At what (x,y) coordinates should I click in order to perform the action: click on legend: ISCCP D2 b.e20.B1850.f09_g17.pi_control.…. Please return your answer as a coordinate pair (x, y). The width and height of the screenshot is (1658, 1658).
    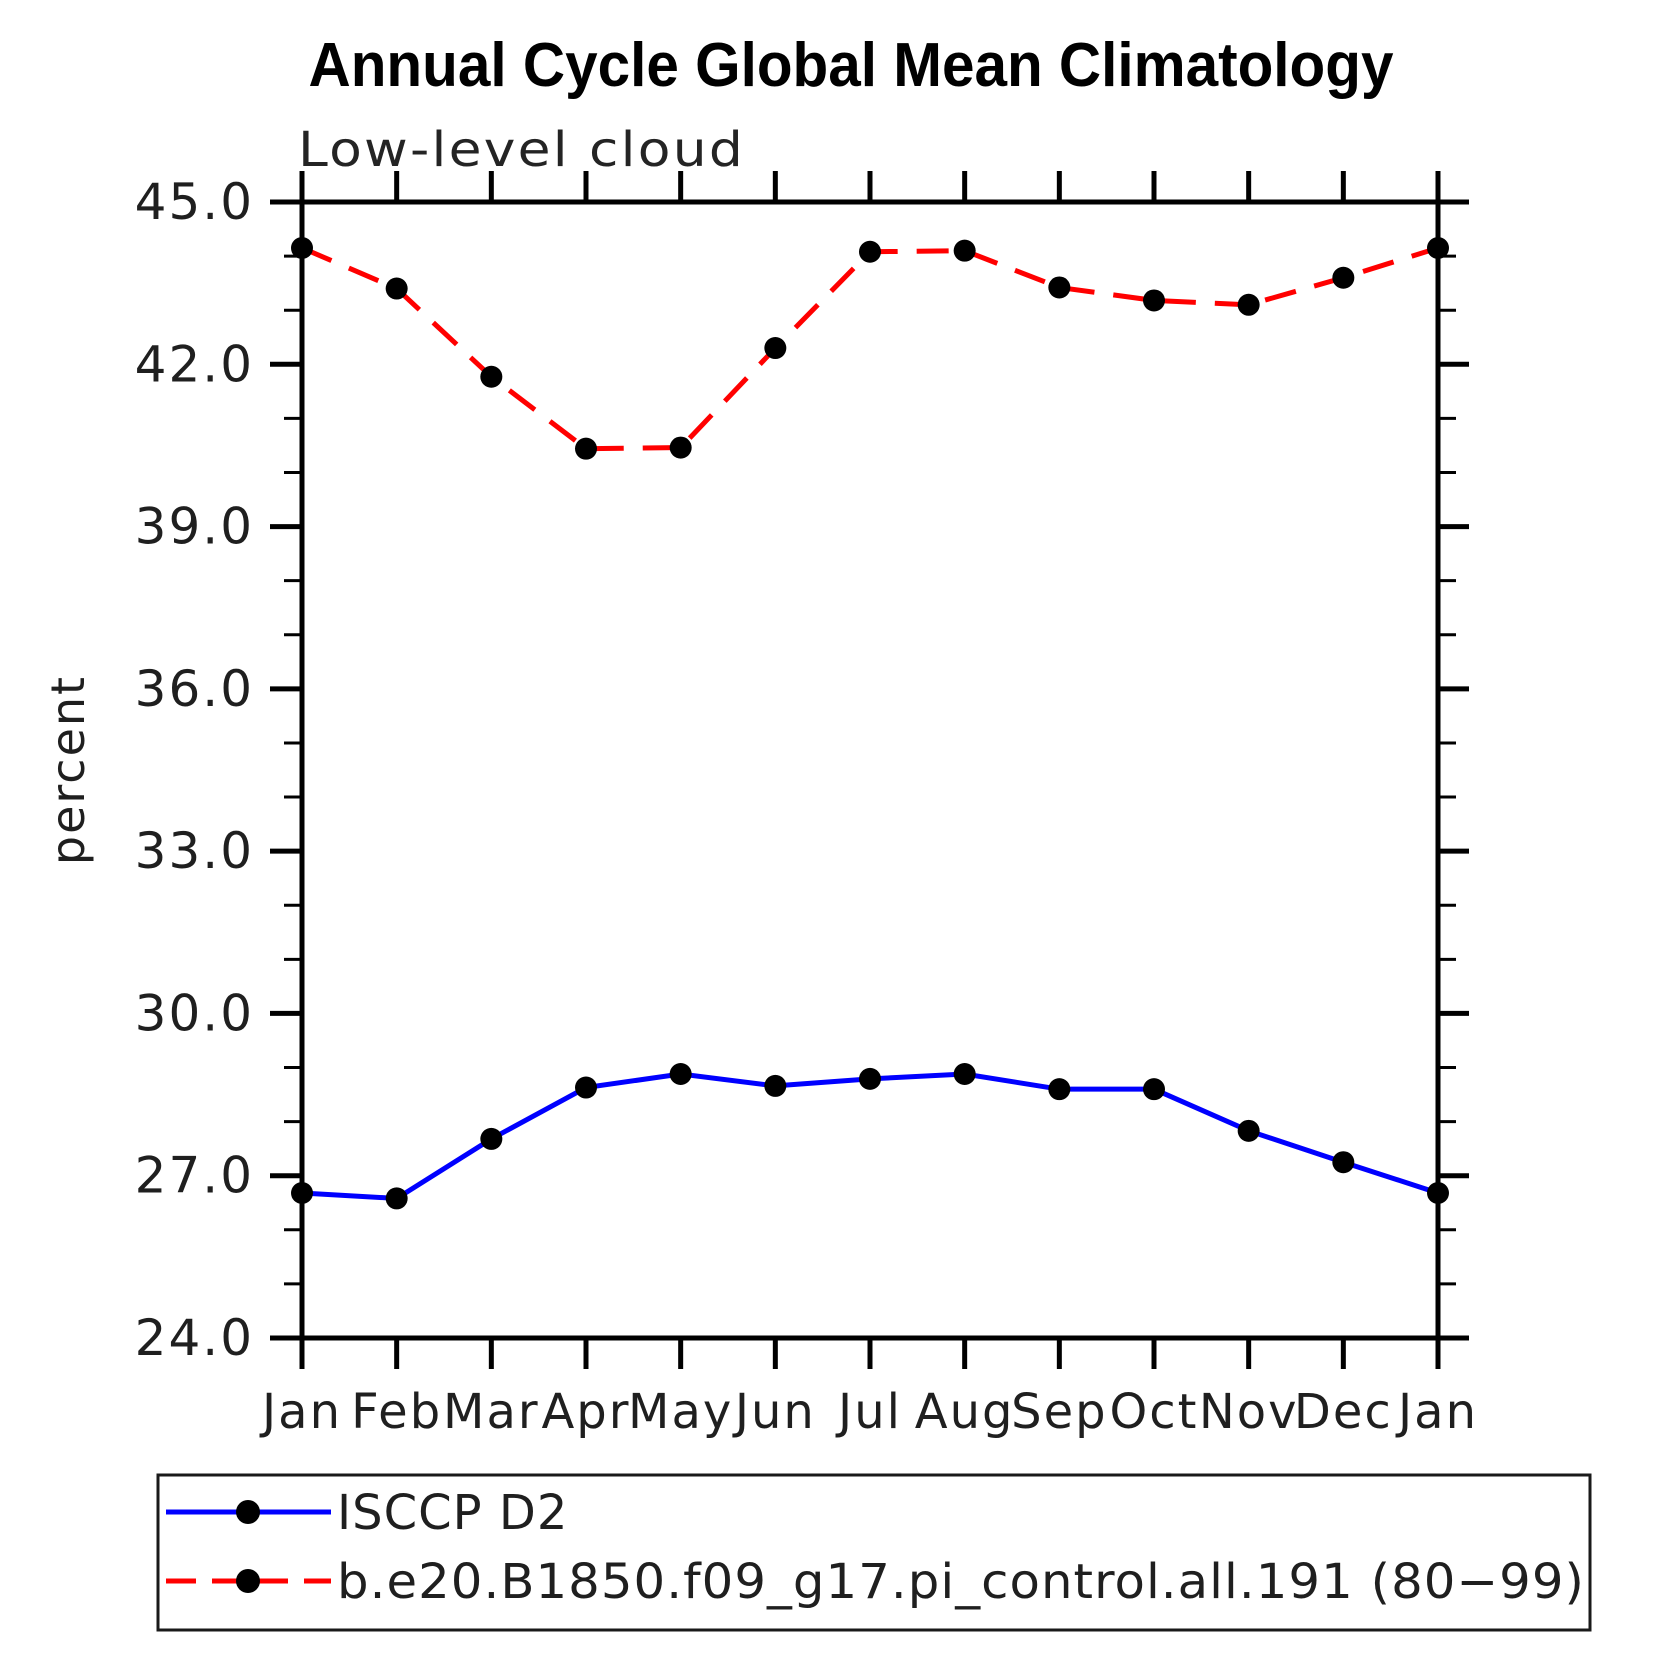
    Looking at the image, I should click on (874, 1552).